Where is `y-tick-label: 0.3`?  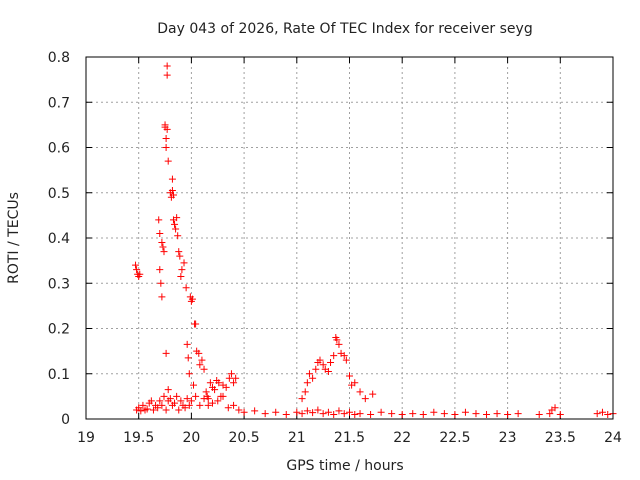 y-tick-label: 0.3 is located at coordinates (59, 284).